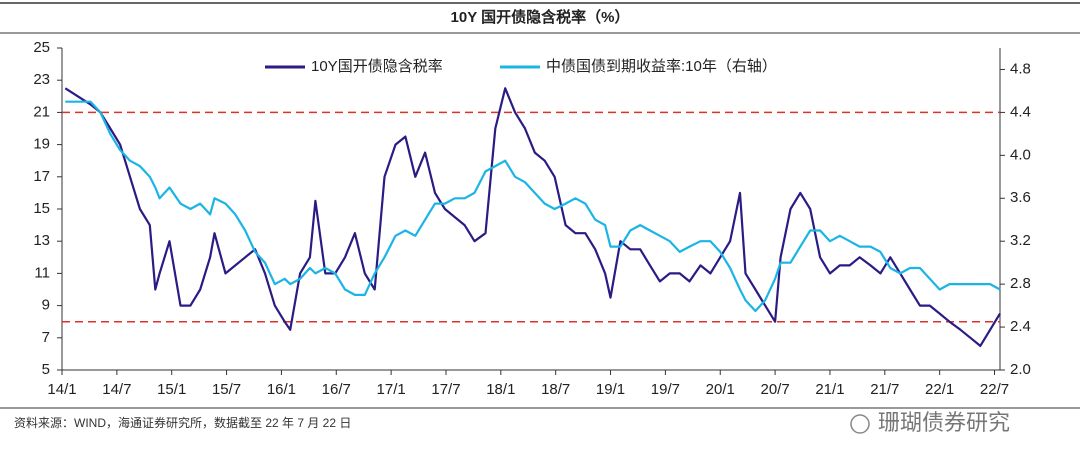  I want to click on x-tick-label: 17/7, so click(445, 389).